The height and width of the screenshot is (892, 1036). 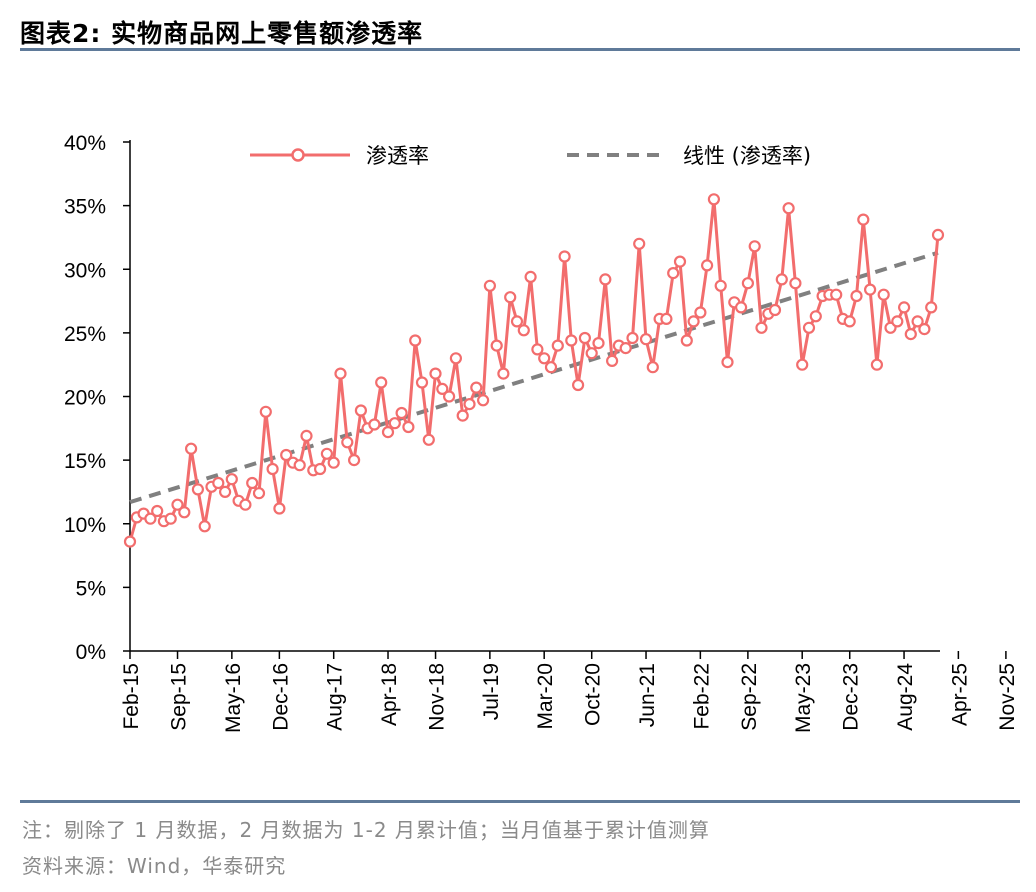 What do you see at coordinates (520, 801) in the screenshot?
I see `bottom-rule` at bounding box center [520, 801].